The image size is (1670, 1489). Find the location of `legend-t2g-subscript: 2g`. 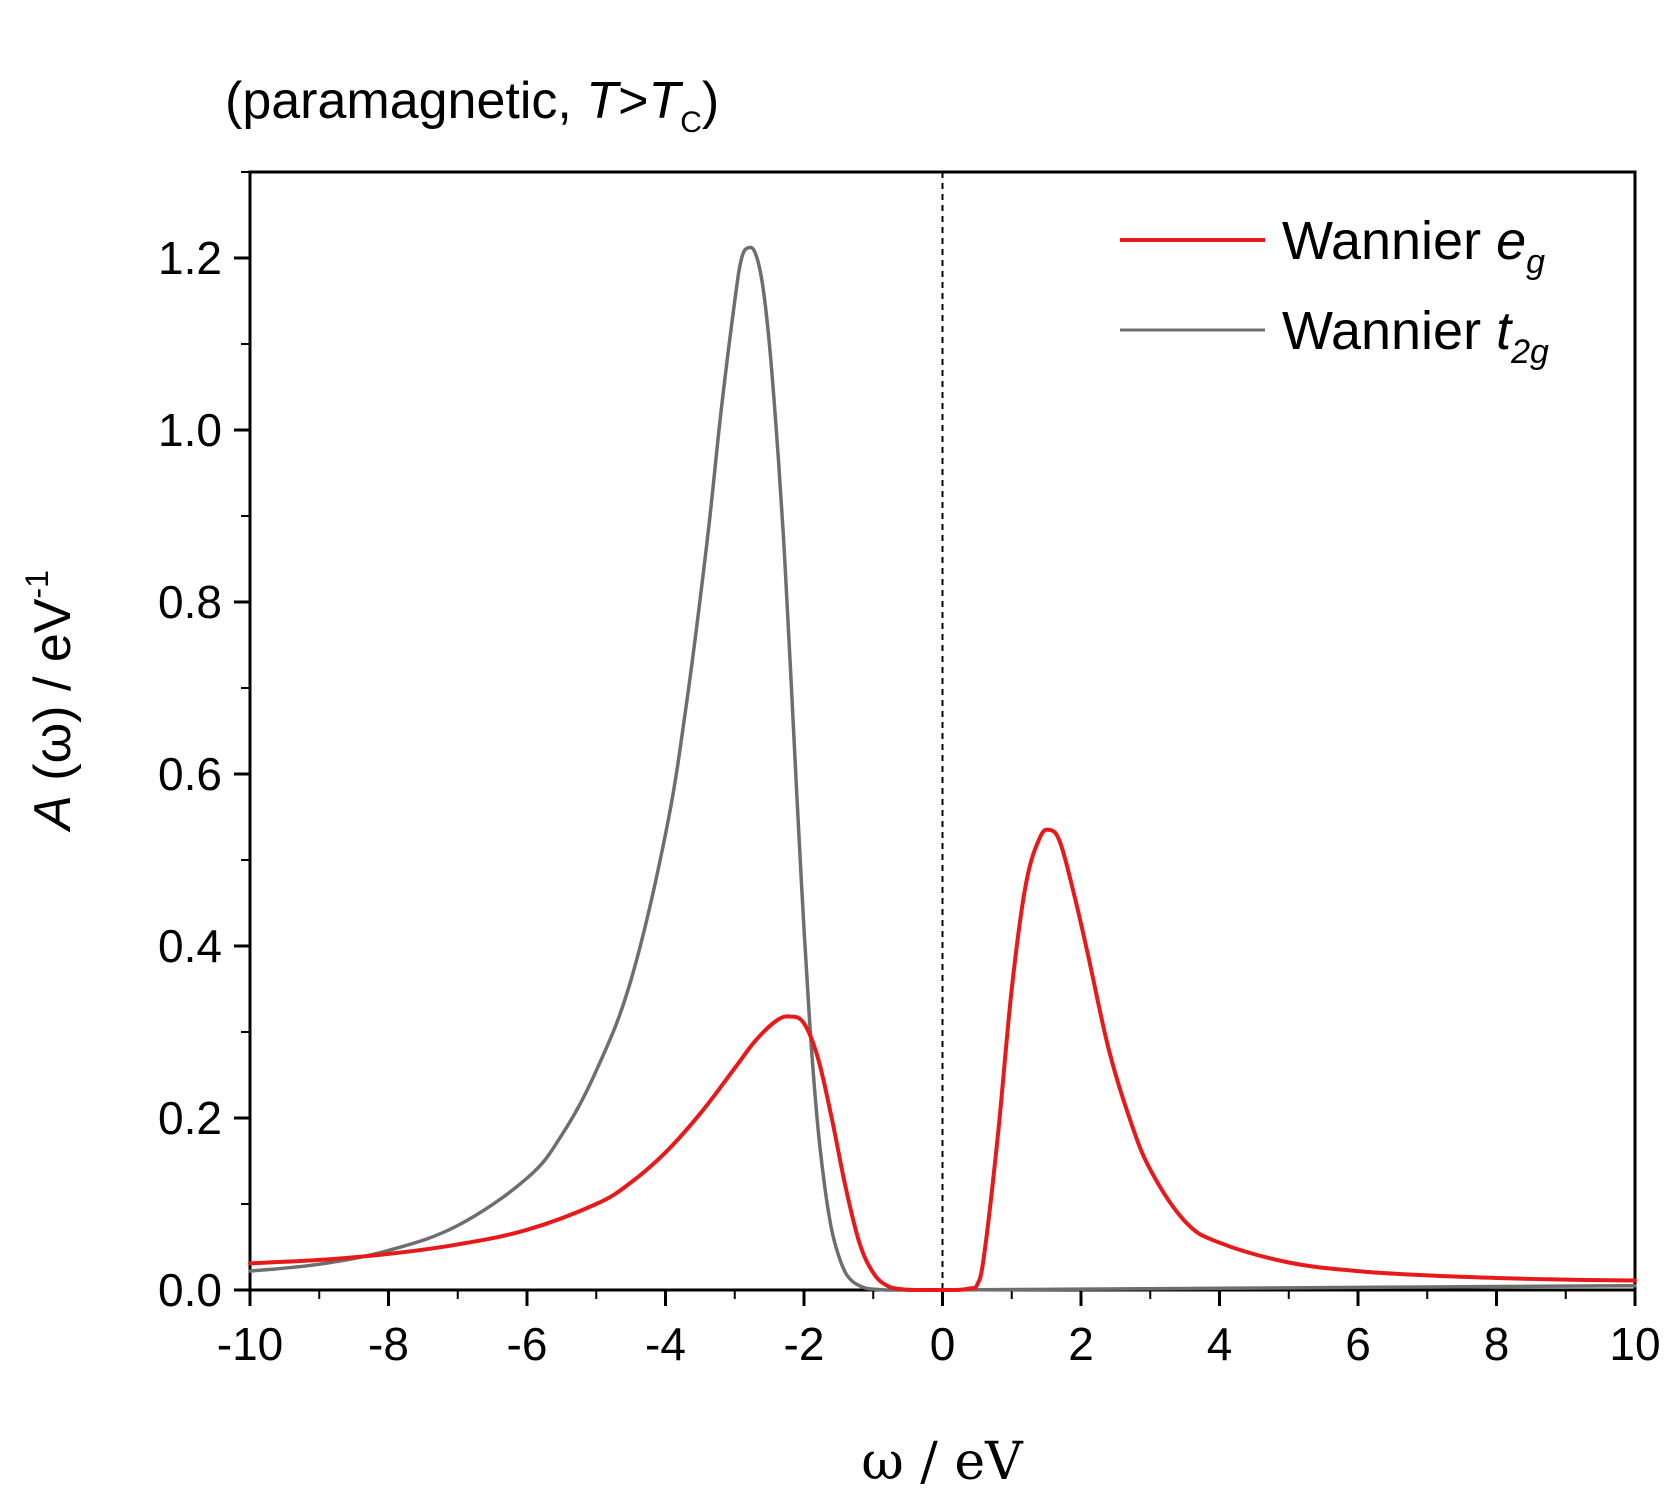

legend-t2g-subscript: 2g is located at coordinates (1529, 352).